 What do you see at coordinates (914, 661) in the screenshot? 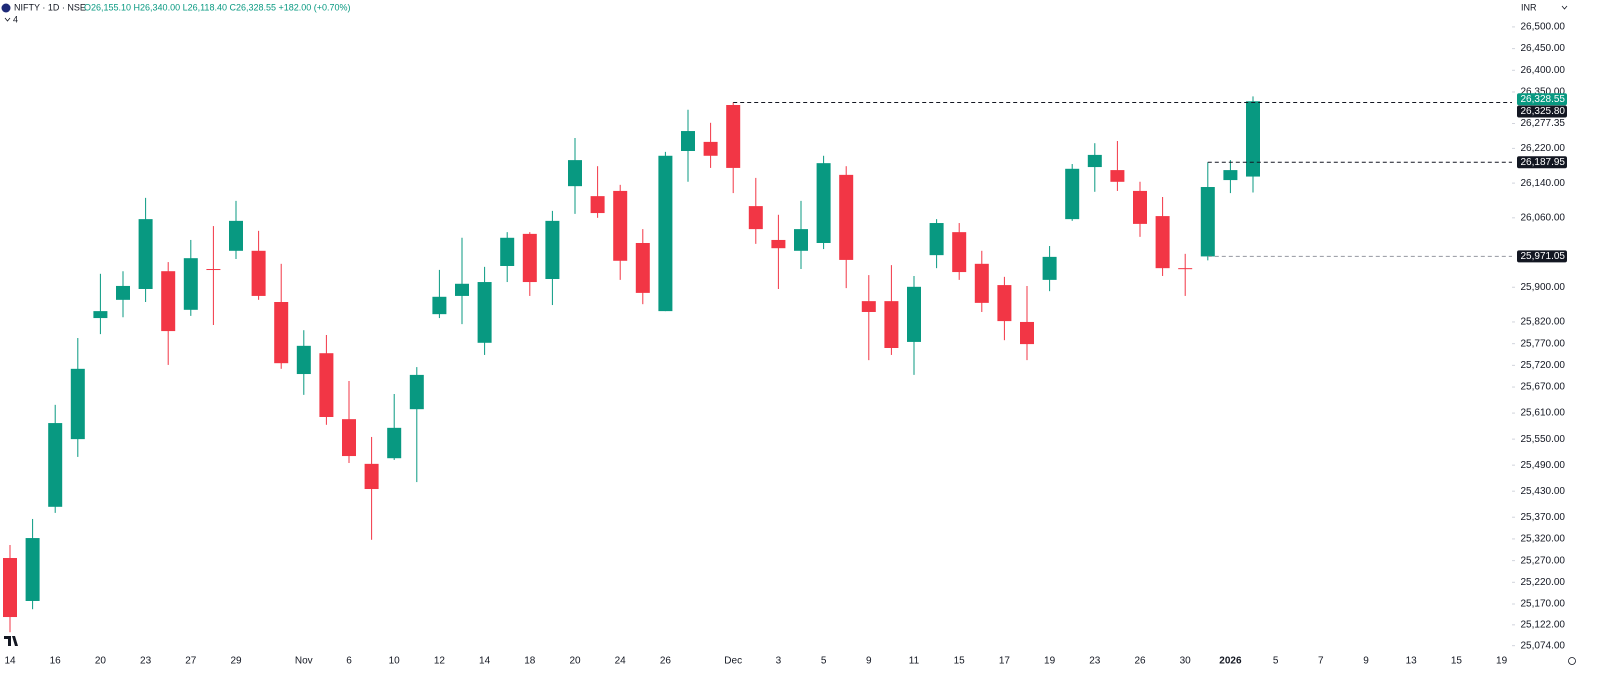
I see `x-tick-label: 11` at bounding box center [914, 661].